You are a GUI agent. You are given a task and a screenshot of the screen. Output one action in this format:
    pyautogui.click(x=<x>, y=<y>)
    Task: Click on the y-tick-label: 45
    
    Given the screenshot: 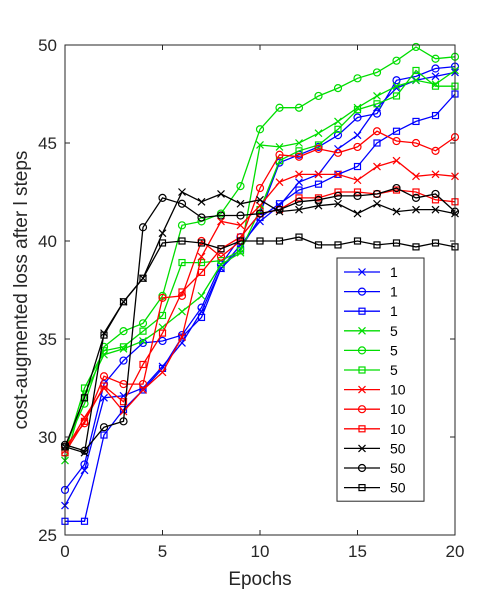 What is the action you would take?
    pyautogui.click(x=47, y=143)
    